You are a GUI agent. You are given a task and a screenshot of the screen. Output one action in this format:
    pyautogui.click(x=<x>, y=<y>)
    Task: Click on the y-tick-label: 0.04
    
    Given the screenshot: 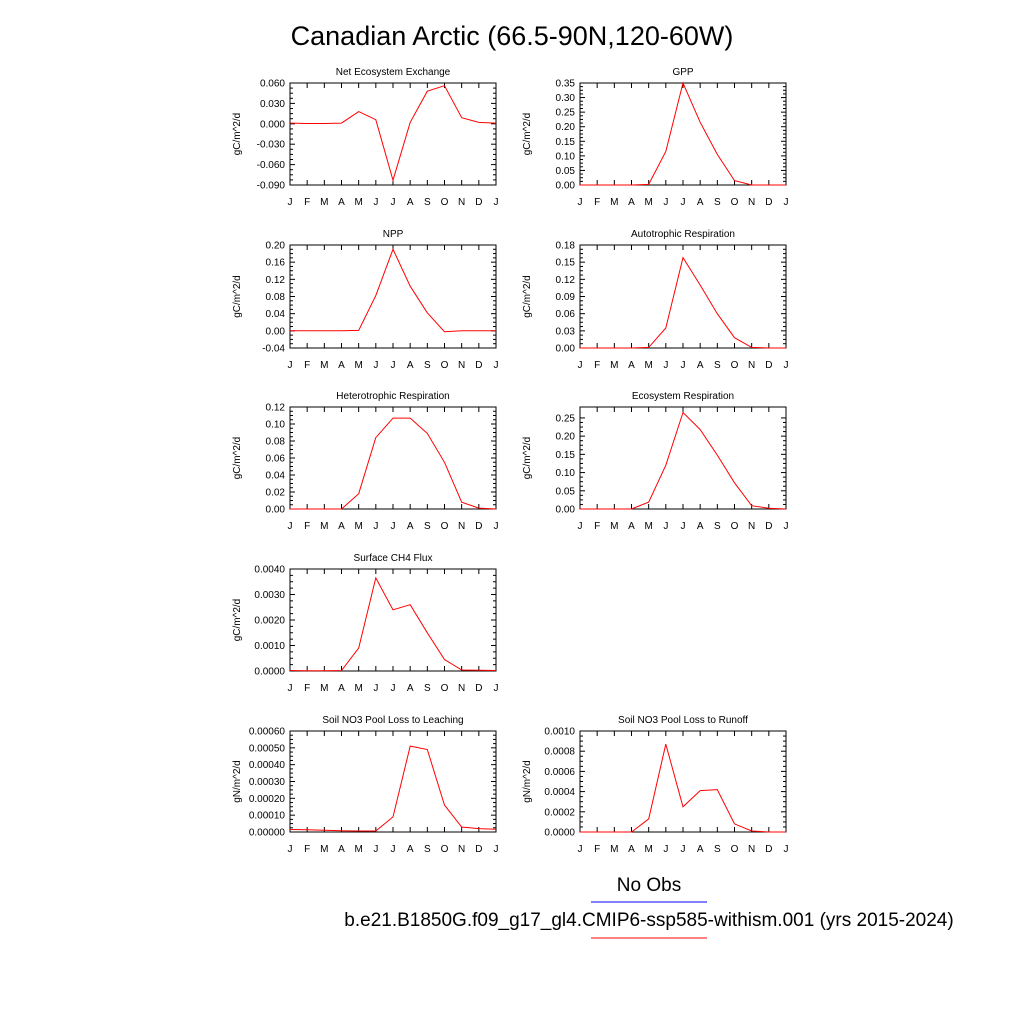 What is the action you would take?
    pyautogui.click(x=276, y=476)
    